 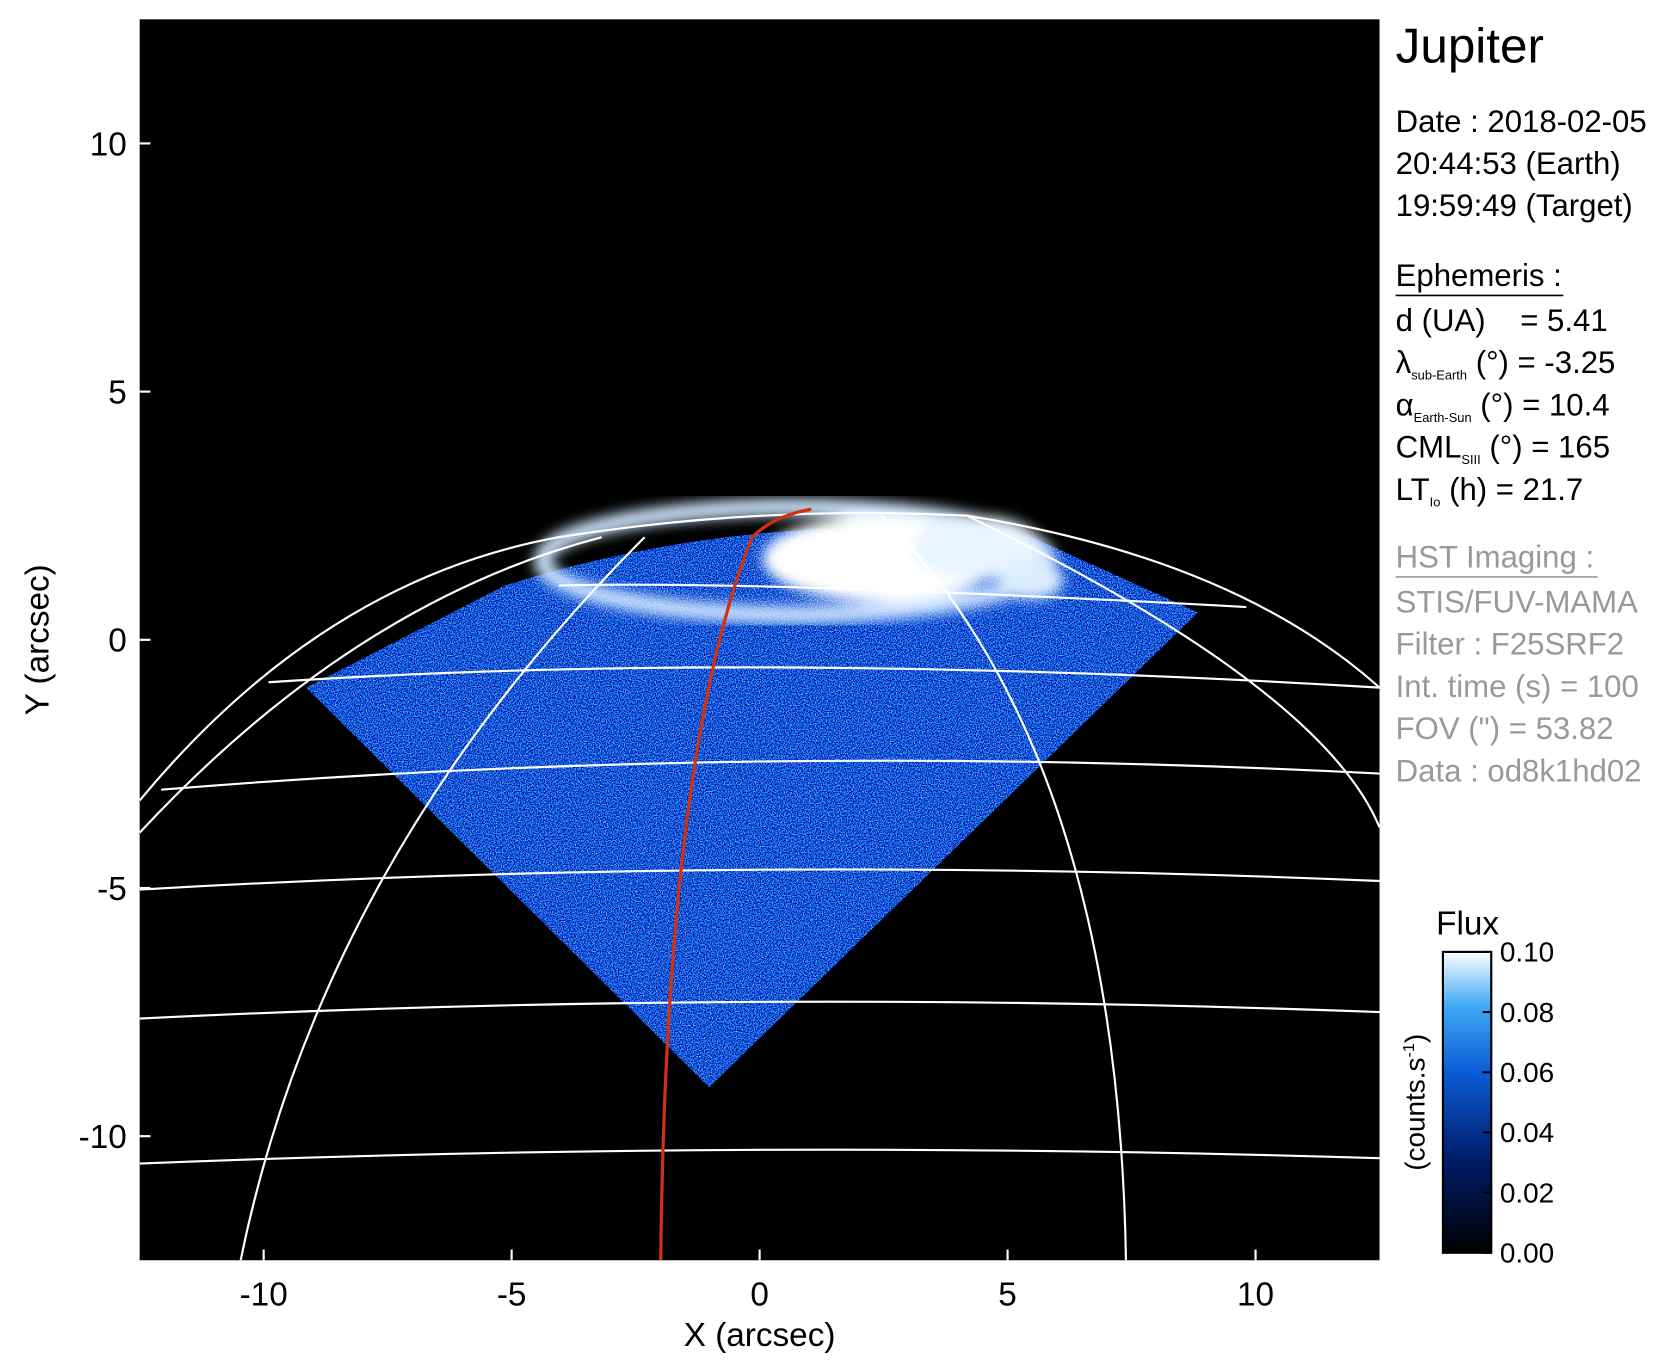 What do you see at coordinates (1511, 489) in the screenshot?
I see `ephemeris-value: (h) = 21.7` at bounding box center [1511, 489].